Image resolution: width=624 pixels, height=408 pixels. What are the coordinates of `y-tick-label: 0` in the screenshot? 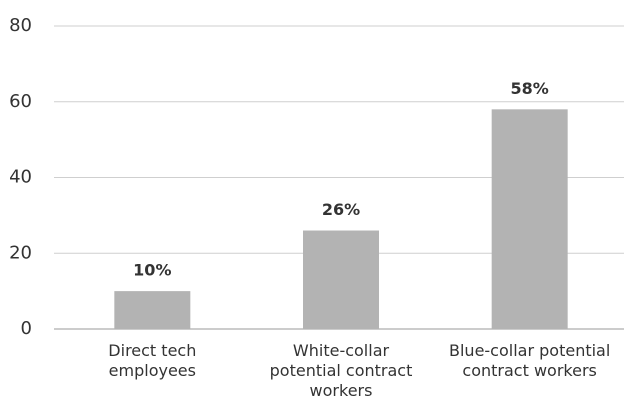 It's located at (26, 328).